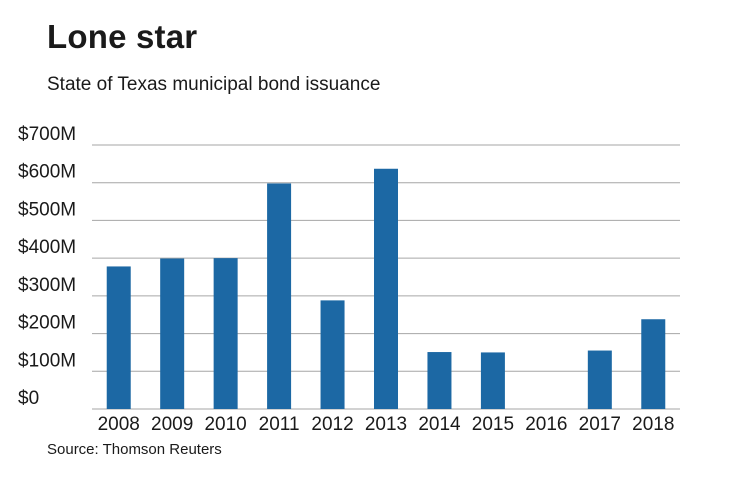 The image size is (740, 482). What do you see at coordinates (493, 424) in the screenshot?
I see `x-tick-label-2015: 2015` at bounding box center [493, 424].